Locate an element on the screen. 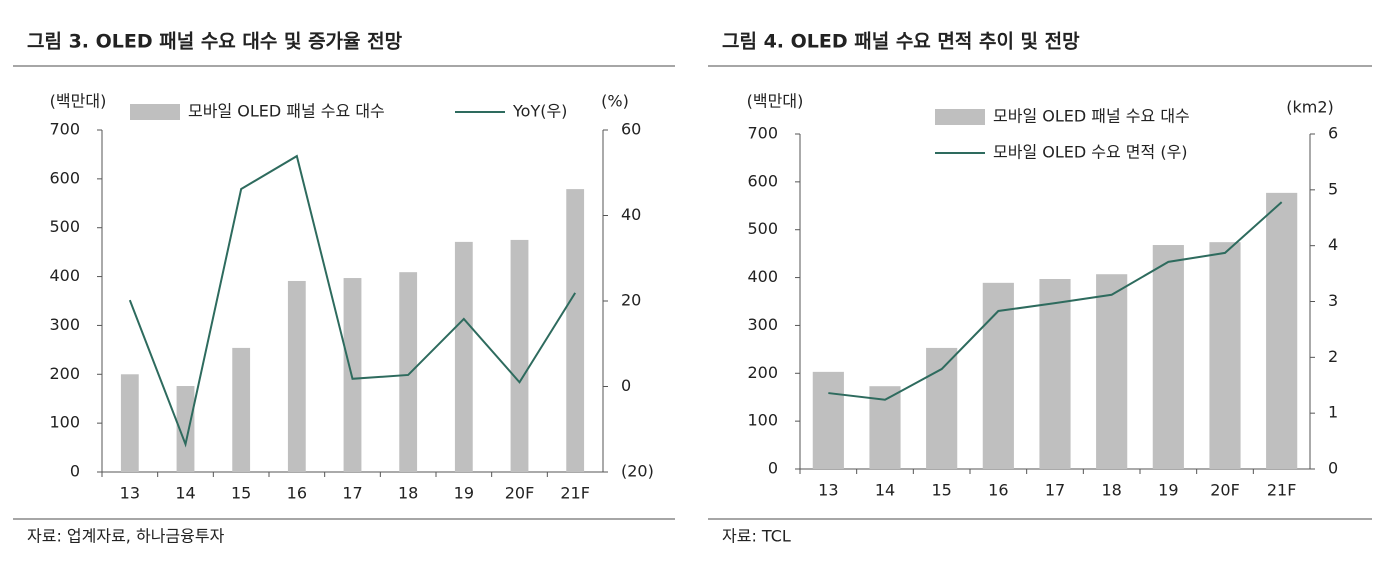  source: 자료: TCL is located at coordinates (756, 536).